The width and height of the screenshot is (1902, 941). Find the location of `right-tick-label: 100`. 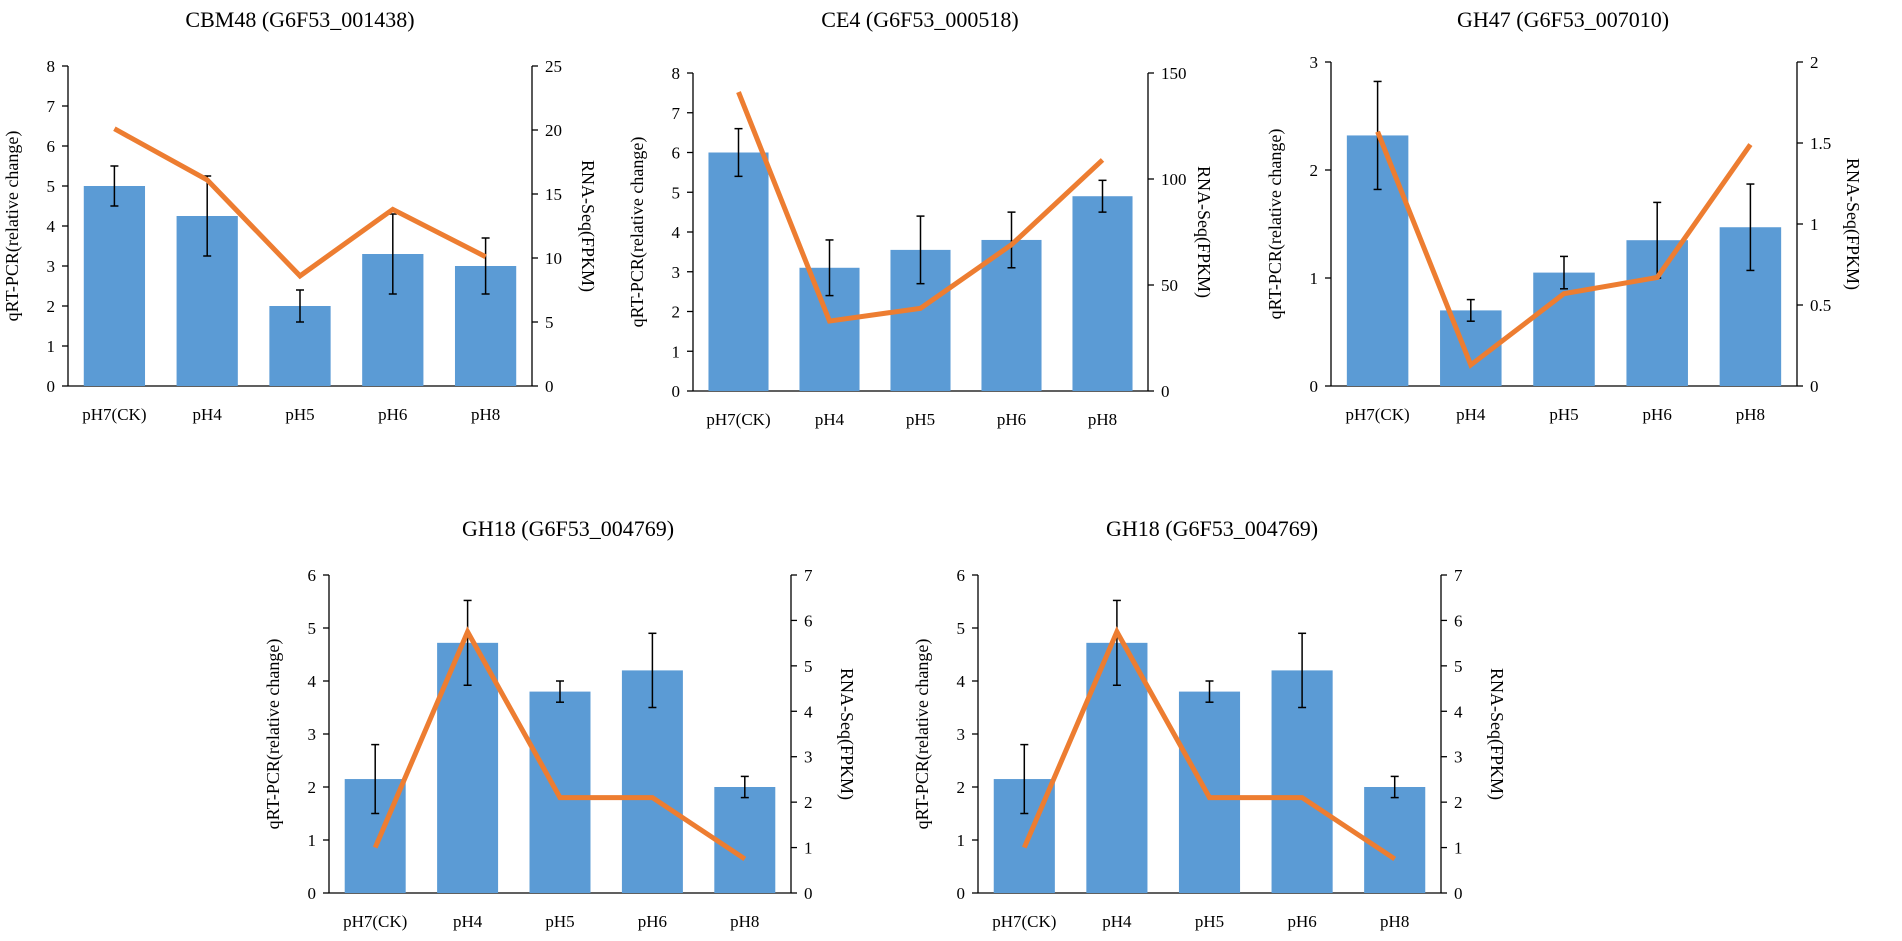

right-tick-label: 100 is located at coordinates (1174, 179).